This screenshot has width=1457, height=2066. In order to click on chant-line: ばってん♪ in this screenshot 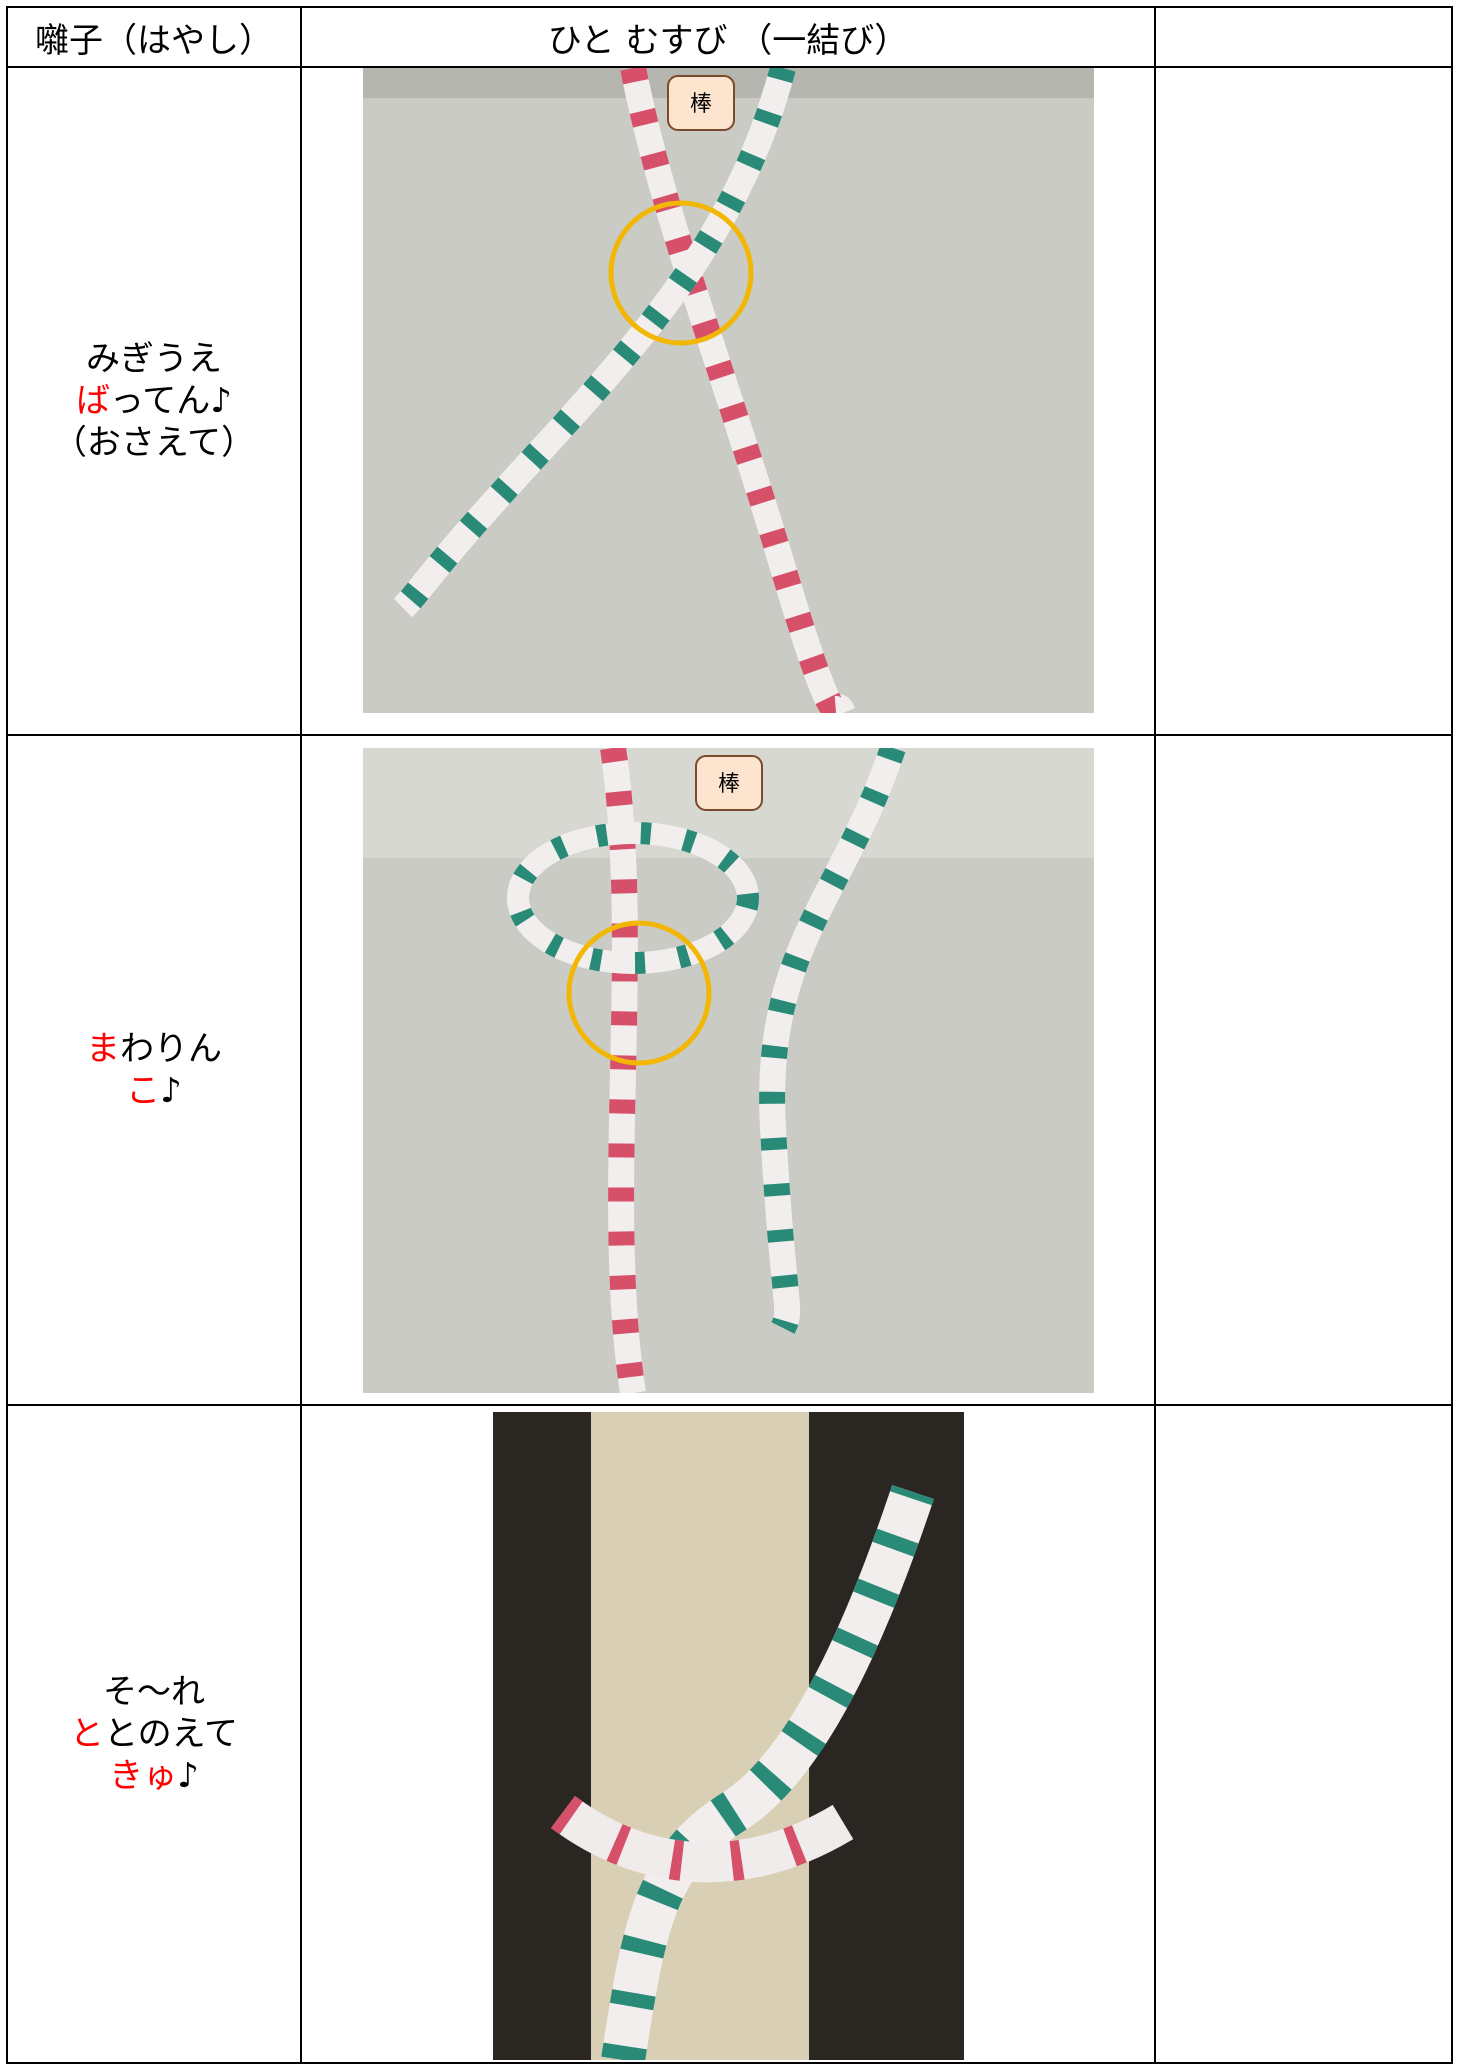, I will do `click(154, 401)`.